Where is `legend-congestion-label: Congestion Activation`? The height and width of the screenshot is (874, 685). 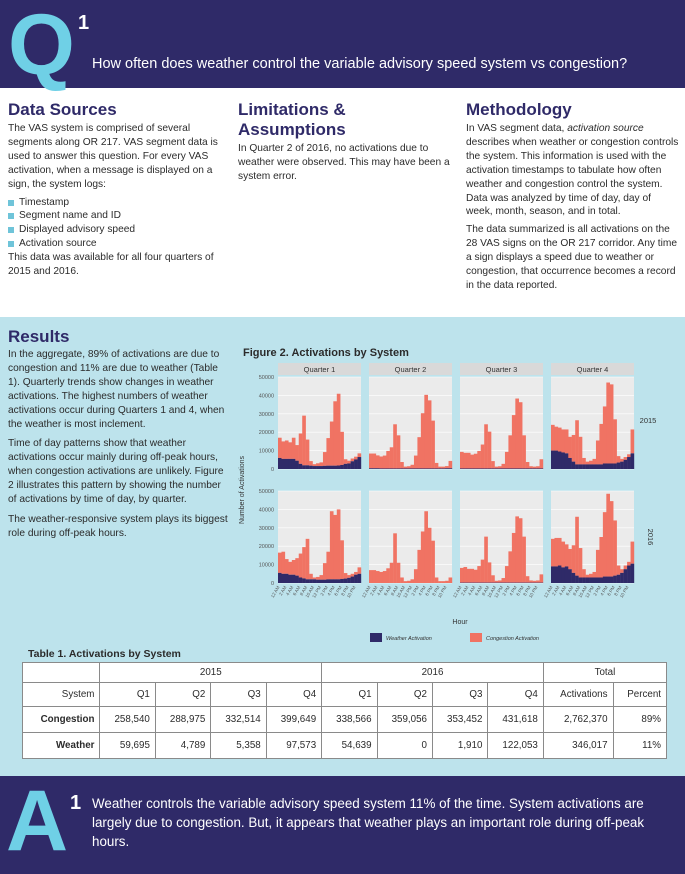
legend-congestion-label: Congestion Activation is located at coordinates (512, 639).